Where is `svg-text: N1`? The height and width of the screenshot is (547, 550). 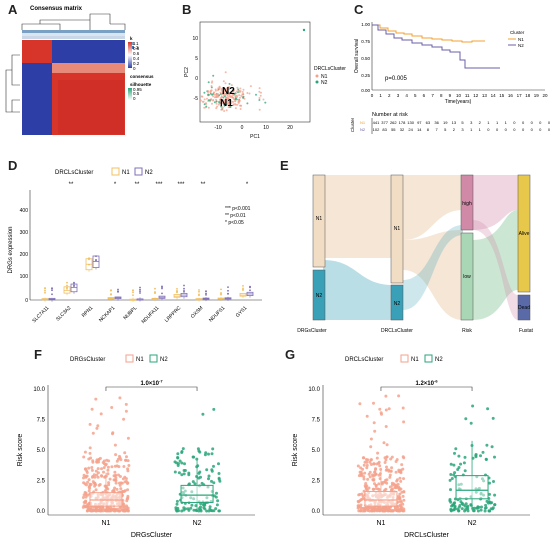 svg-text: N1 is located at coordinates (521, 39).